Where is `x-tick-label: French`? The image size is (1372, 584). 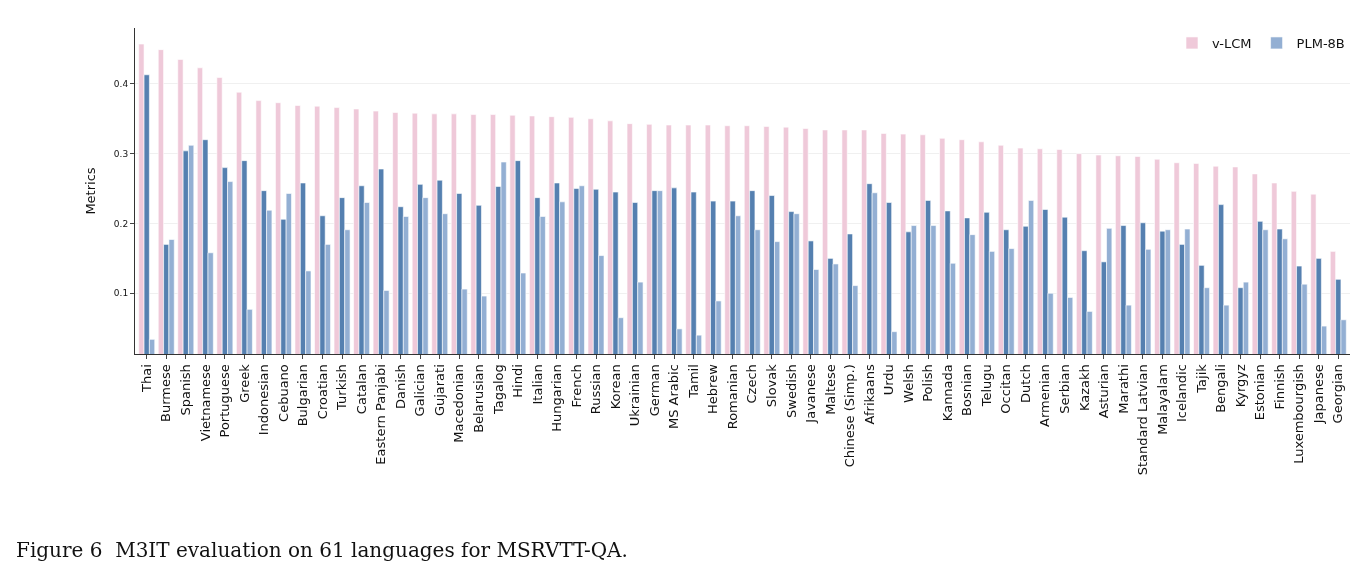 x-tick-label: French is located at coordinates (576, 386).